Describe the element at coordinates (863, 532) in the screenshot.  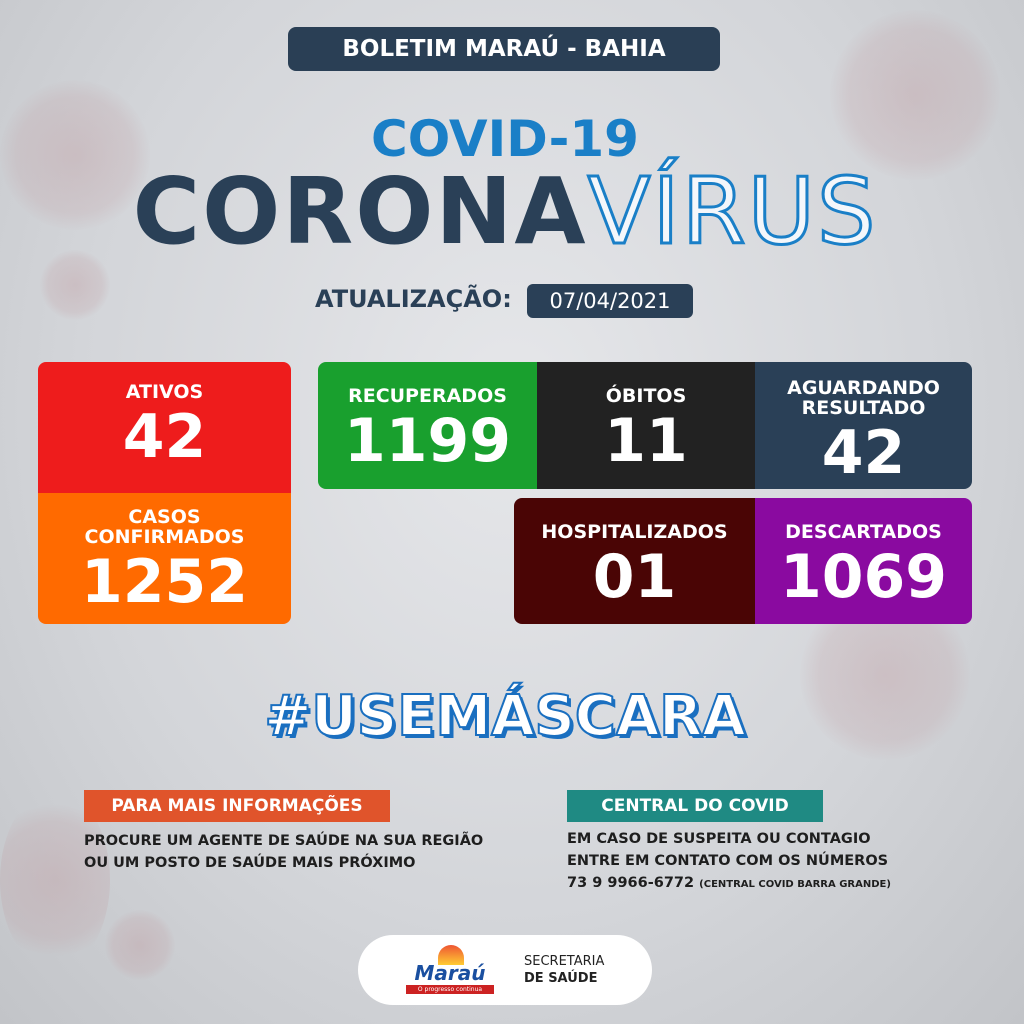
I see `stat-label: DESCARTADOS` at that location.